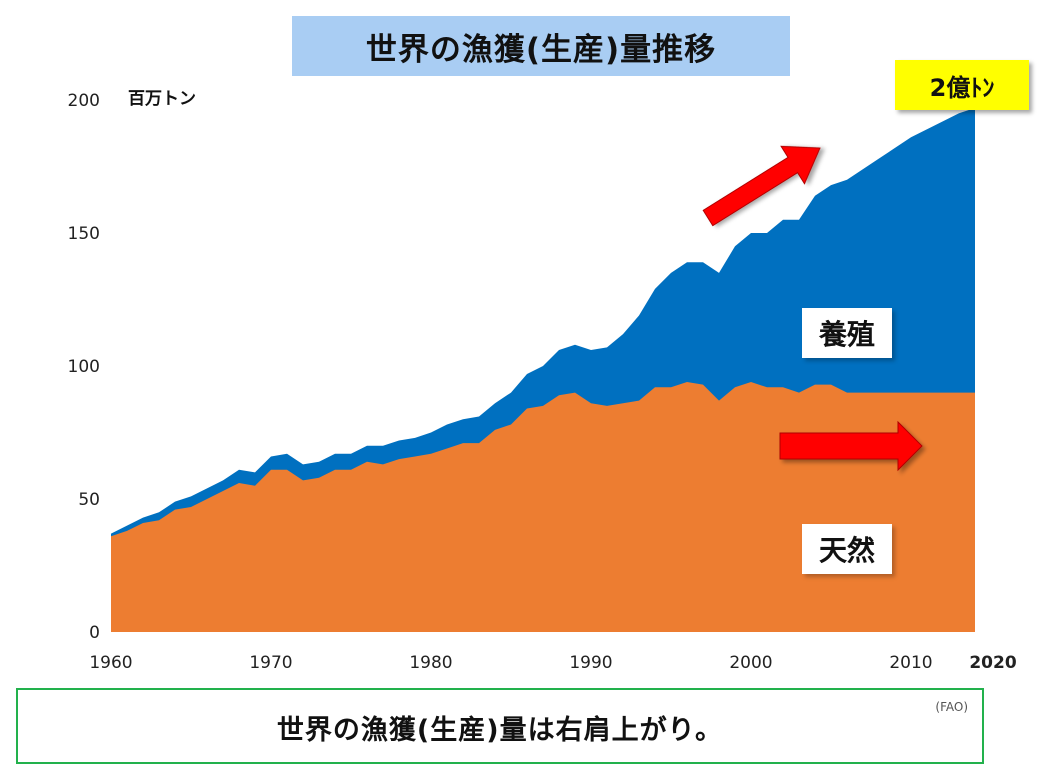 The width and height of the screenshot is (1040, 780). What do you see at coordinates (541, 46) in the screenshot?
I see `chart-title: 世界の漁獲(生産)量推移` at bounding box center [541, 46].